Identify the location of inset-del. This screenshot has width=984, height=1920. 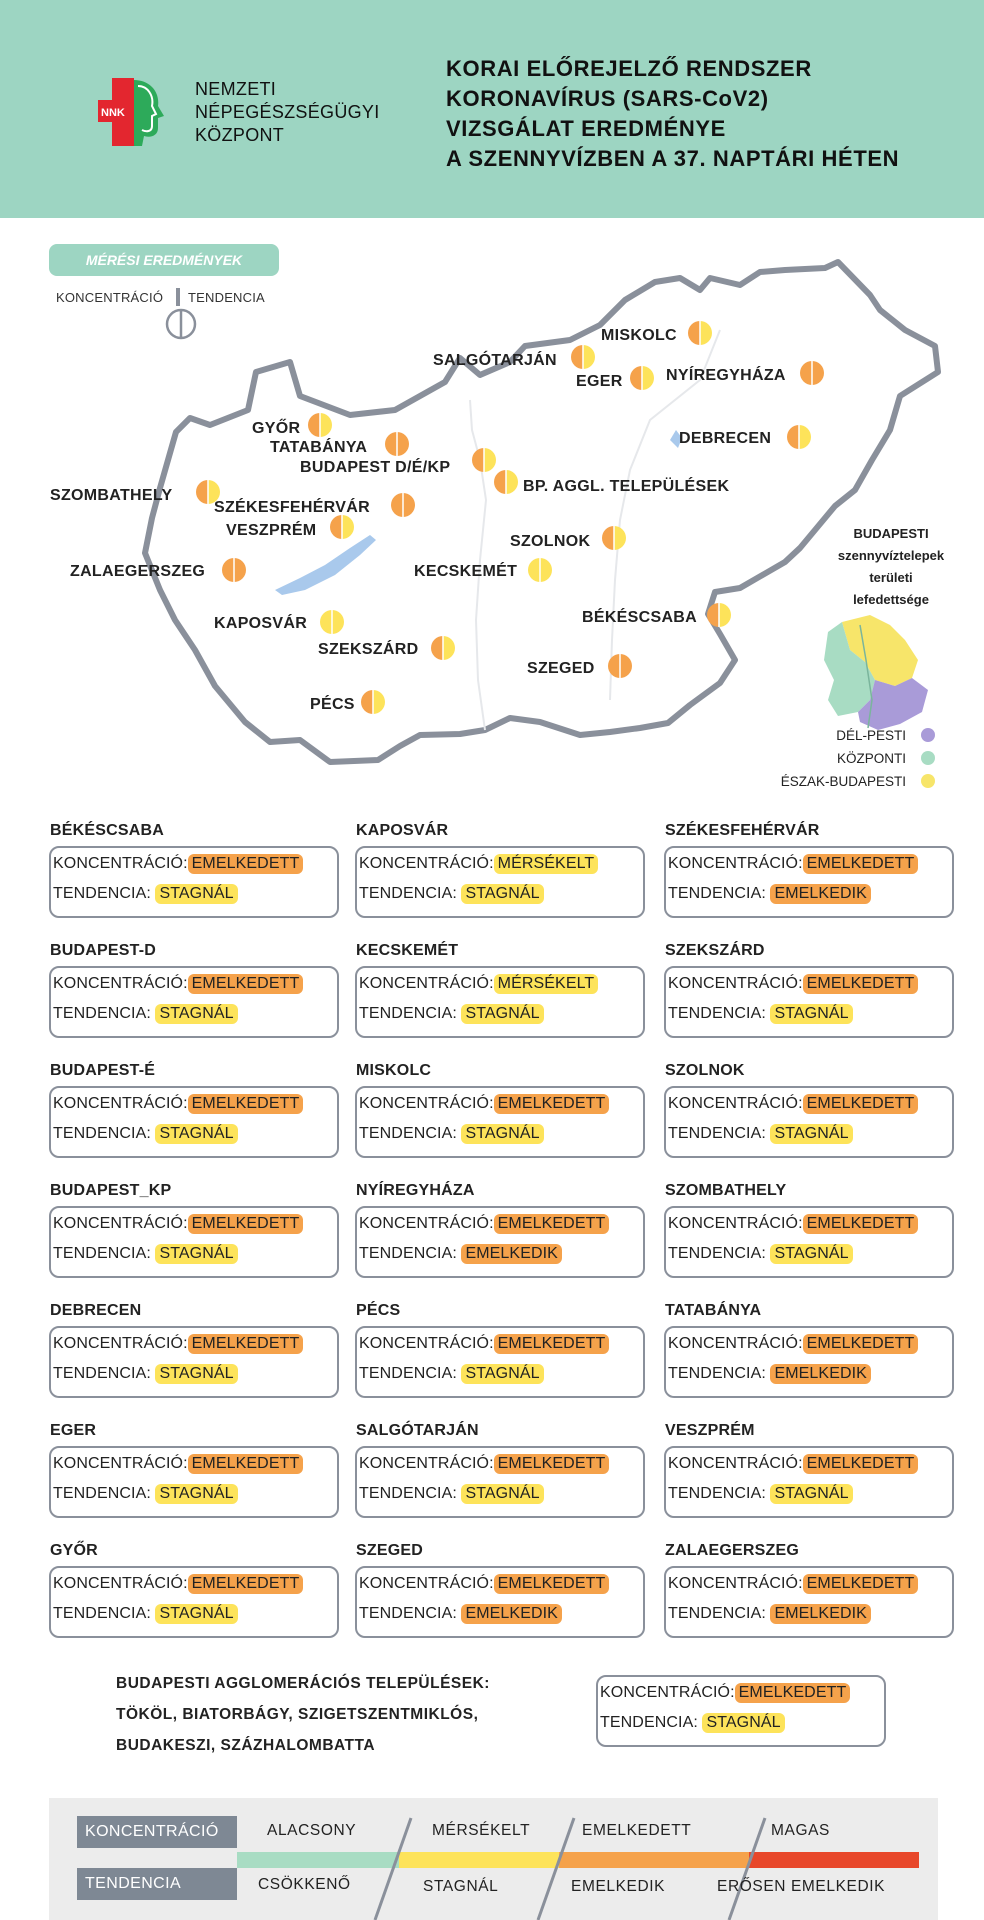
(893, 704).